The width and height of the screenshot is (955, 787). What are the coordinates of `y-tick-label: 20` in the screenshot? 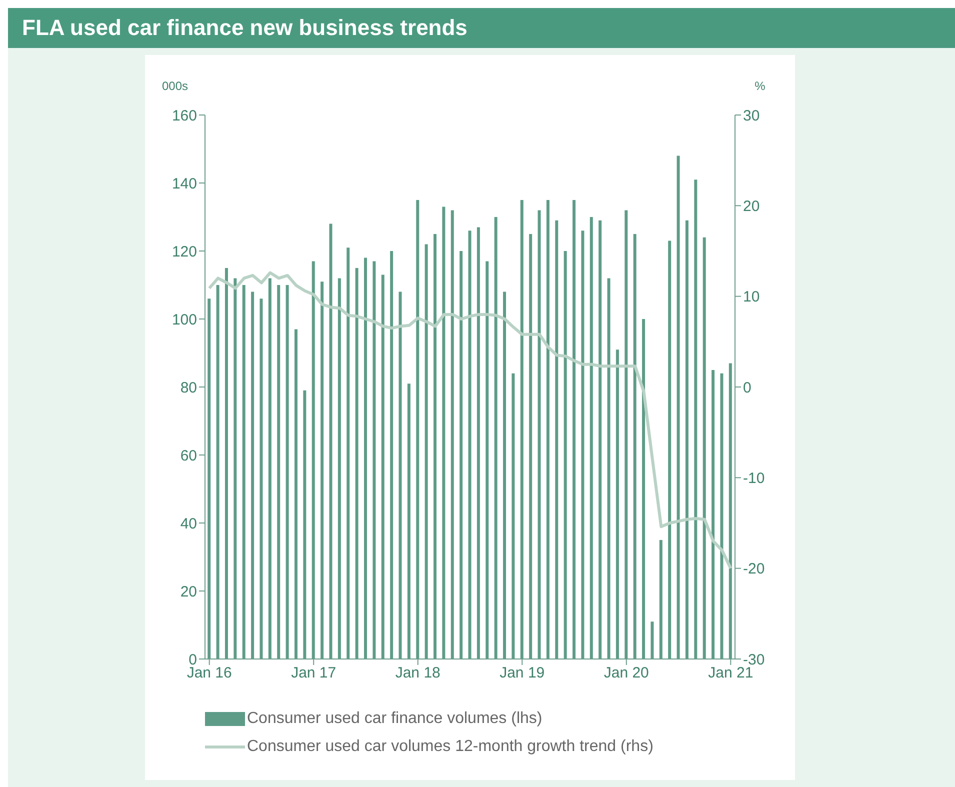 It's located at (188, 591).